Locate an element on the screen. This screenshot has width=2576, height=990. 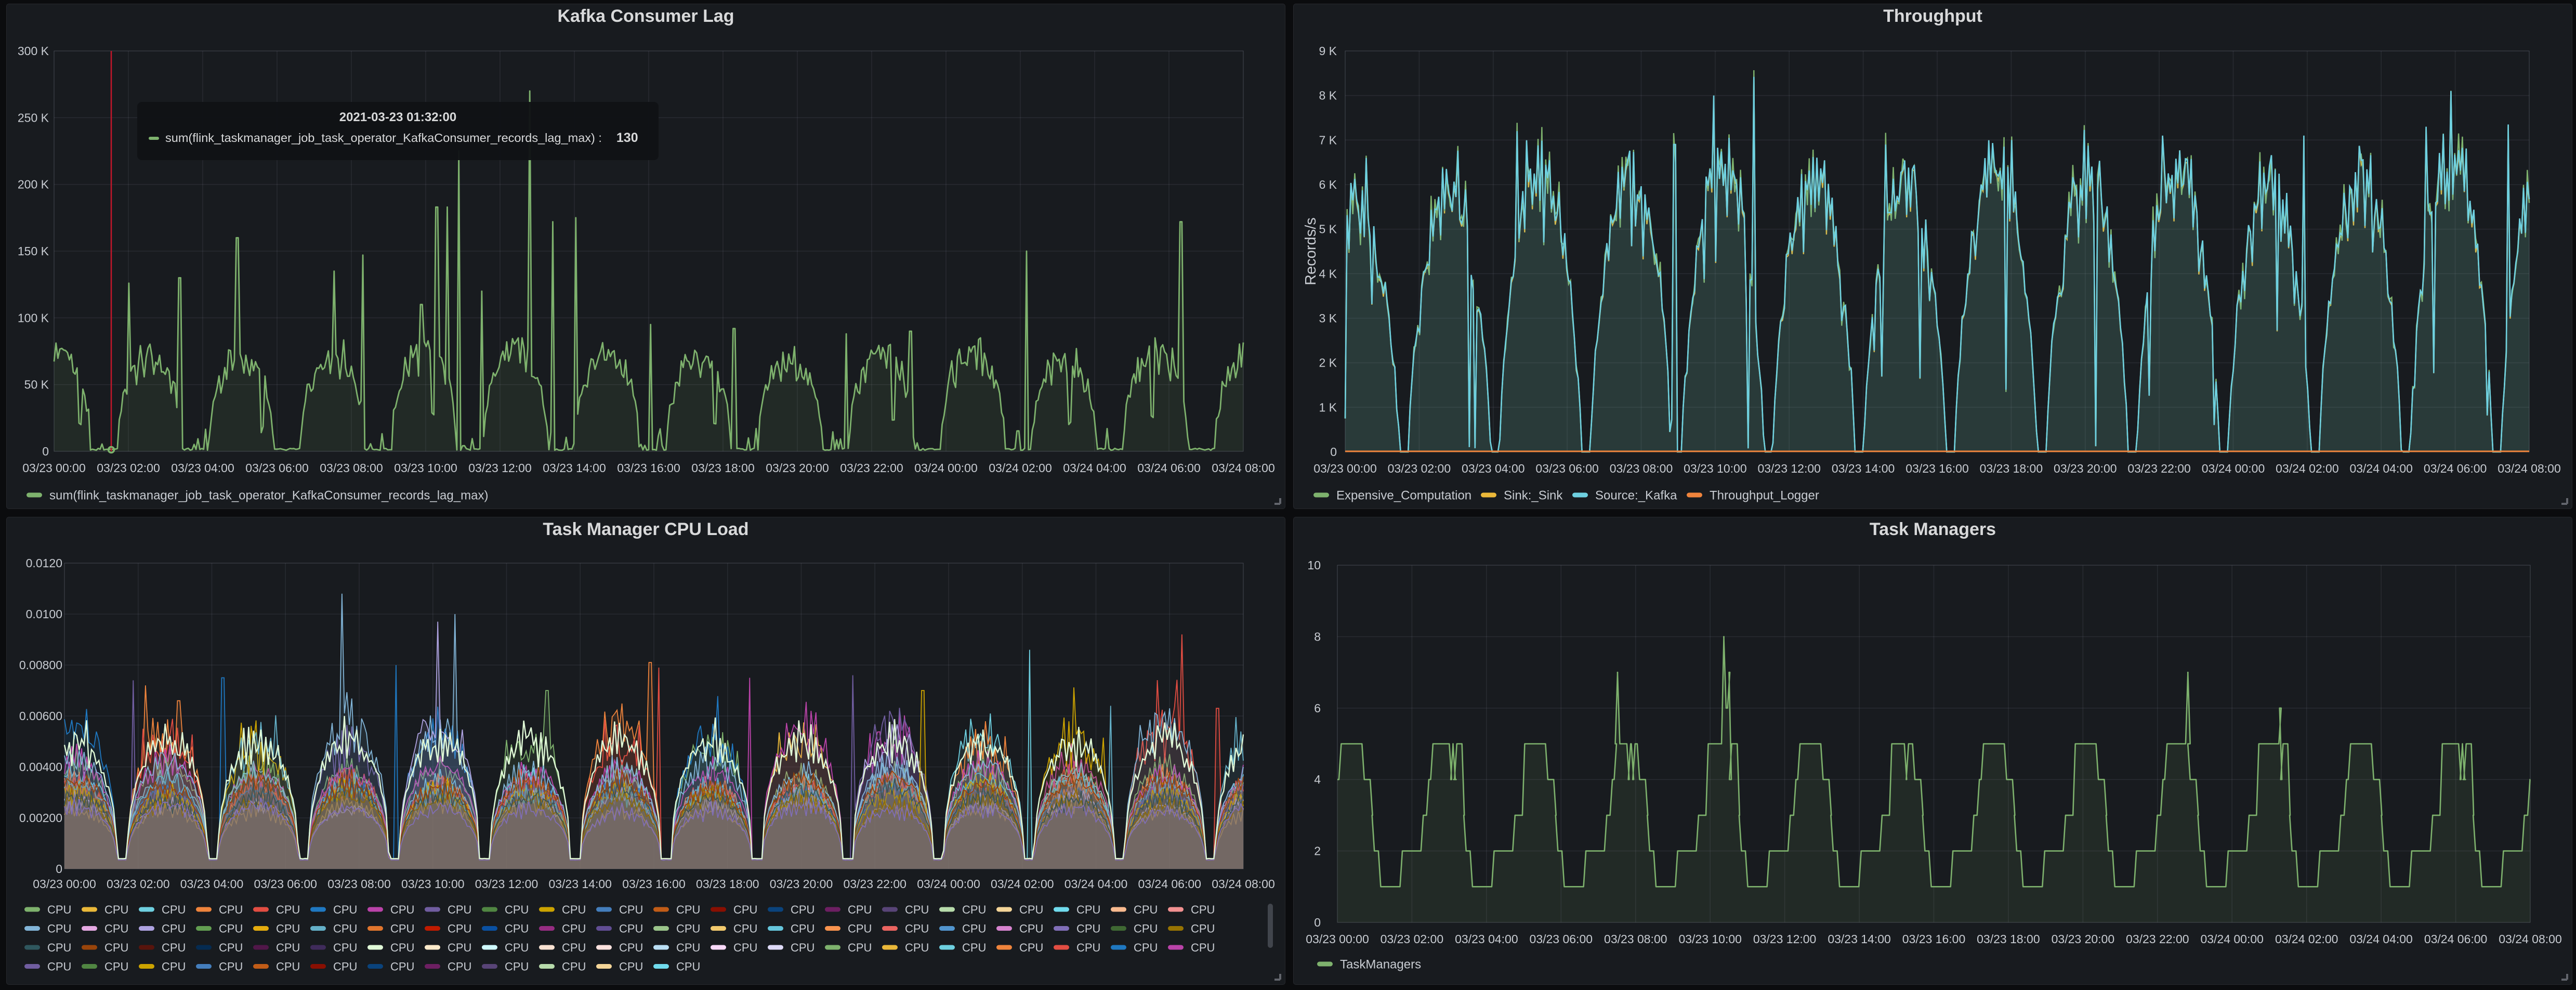
svg-text: 250 K is located at coordinates (34, 118).